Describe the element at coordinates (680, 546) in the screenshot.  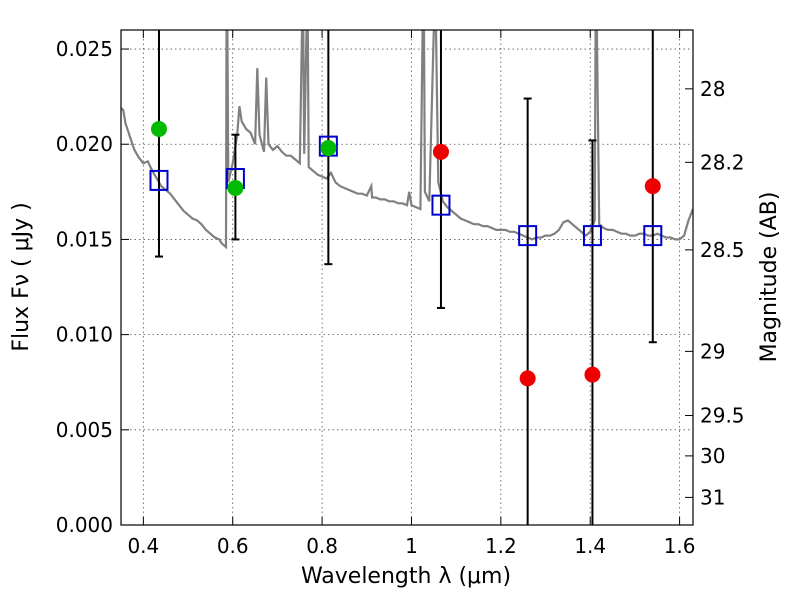
I see `x-tick-label: 1.6` at that location.